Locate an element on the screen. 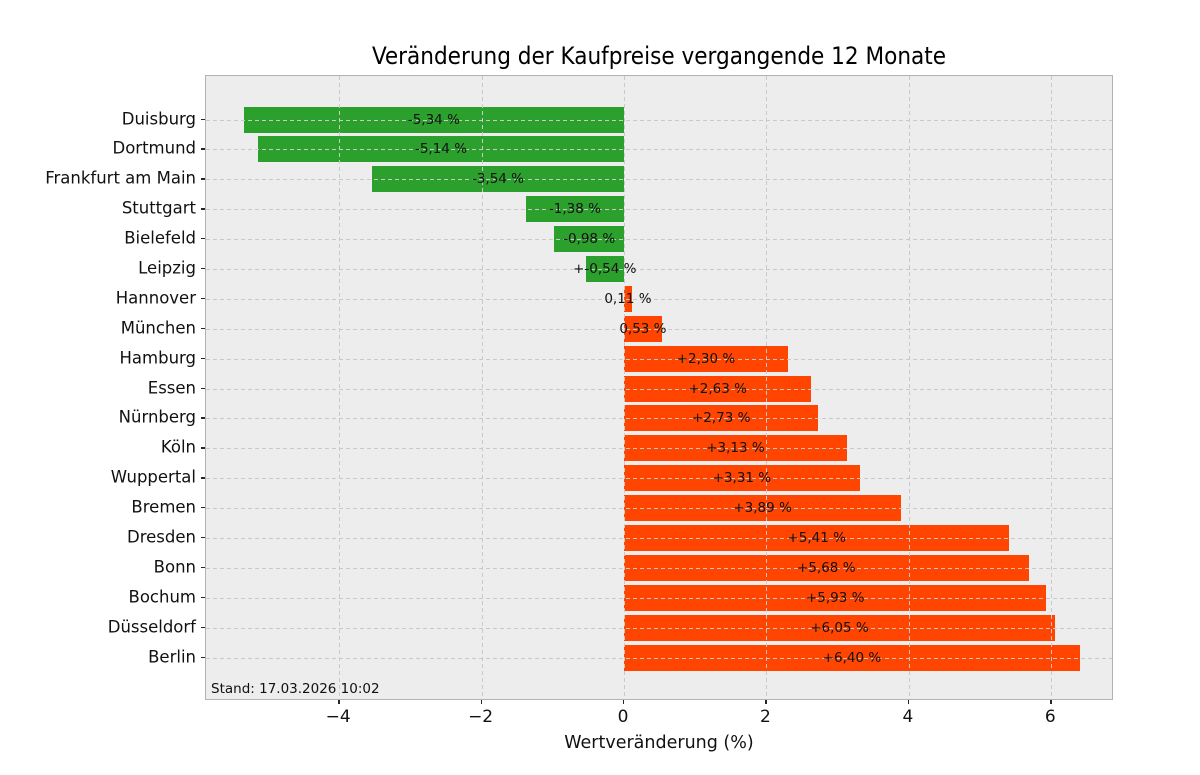  x-axis-label: Wertveränderung (%) is located at coordinates (659, 743).